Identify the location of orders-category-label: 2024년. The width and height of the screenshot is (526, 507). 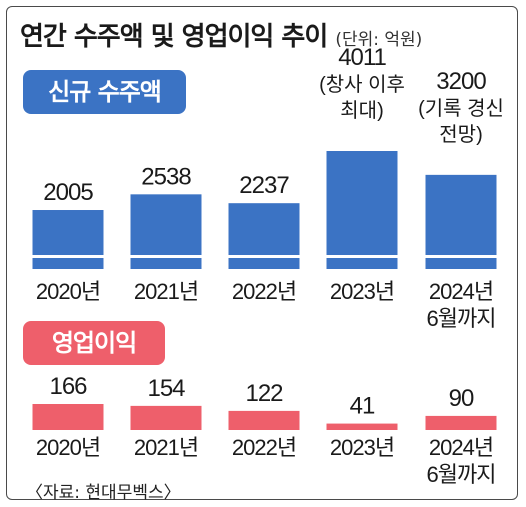
(461, 291).